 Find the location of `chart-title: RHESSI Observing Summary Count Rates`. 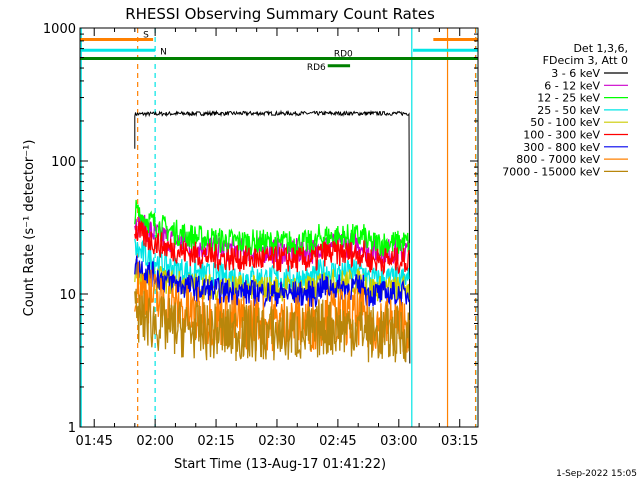

chart-title: RHESSI Observing Summary Count Rates is located at coordinates (280, 14).